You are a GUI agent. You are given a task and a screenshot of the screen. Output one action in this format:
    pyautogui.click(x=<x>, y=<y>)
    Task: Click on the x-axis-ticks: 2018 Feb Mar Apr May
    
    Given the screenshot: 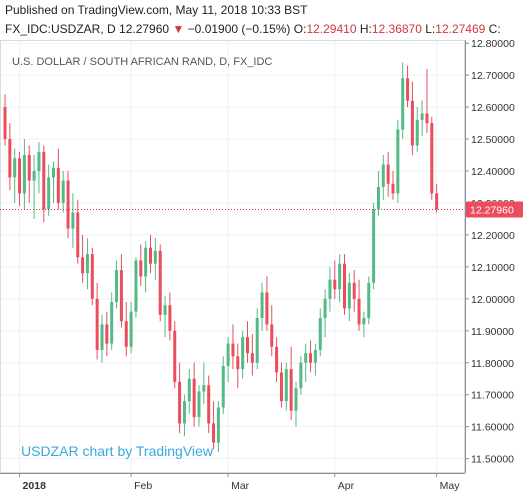 What is the action you would take?
    pyautogui.click(x=239, y=482)
    